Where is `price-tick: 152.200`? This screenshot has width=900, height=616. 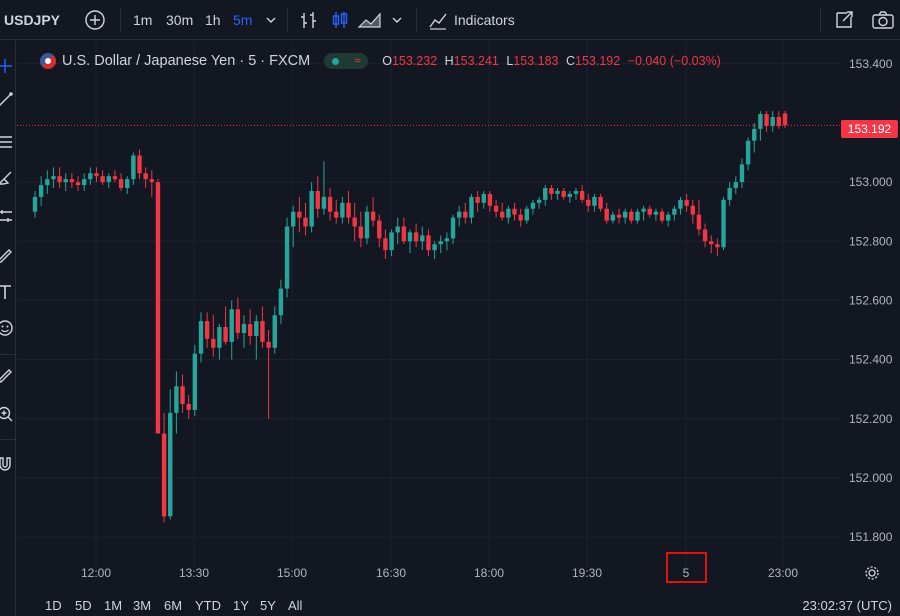
price-tick: 152.200 is located at coordinates (871, 419).